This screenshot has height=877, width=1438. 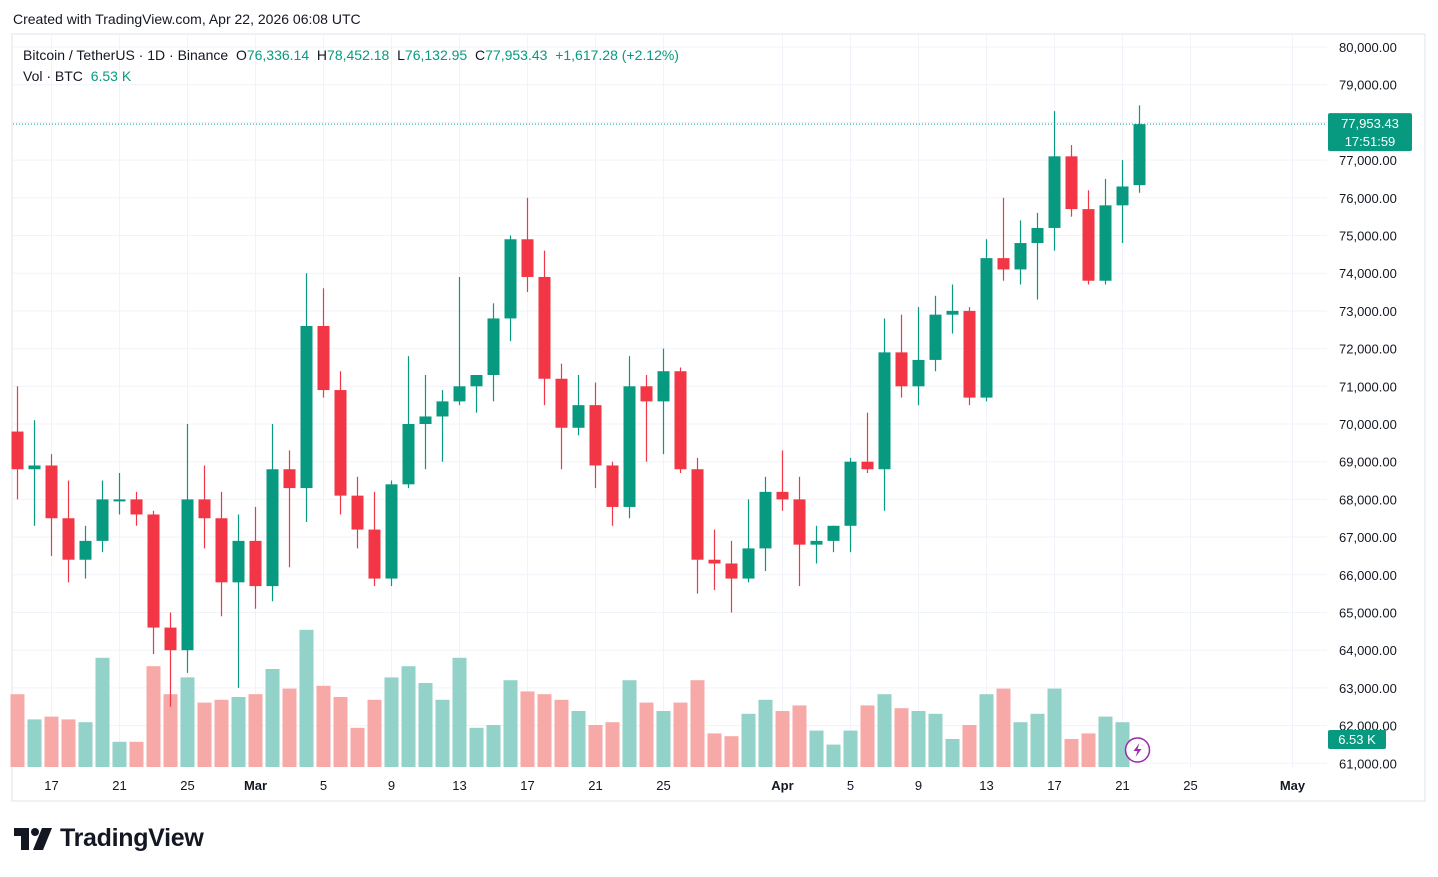 I want to click on symbol-label: Bitcoin / TetherUS · 1D · Binance, so click(x=126, y=55).